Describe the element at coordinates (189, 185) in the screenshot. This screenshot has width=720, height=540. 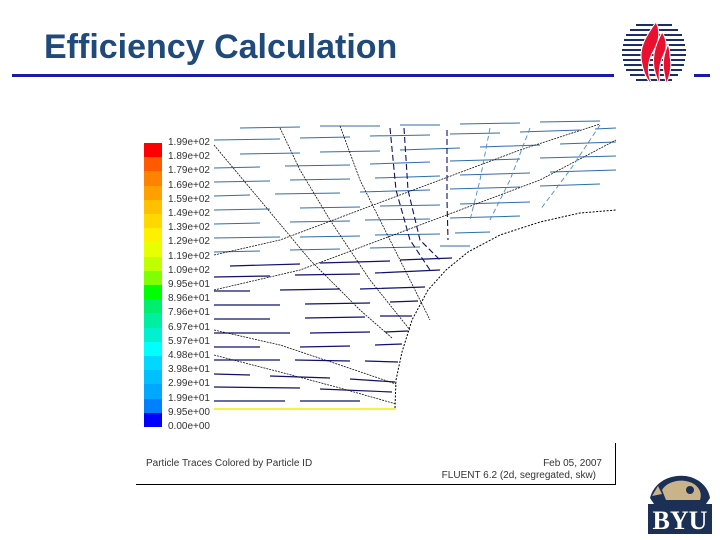
I see `colorbar-label: 1.69e+02` at that location.